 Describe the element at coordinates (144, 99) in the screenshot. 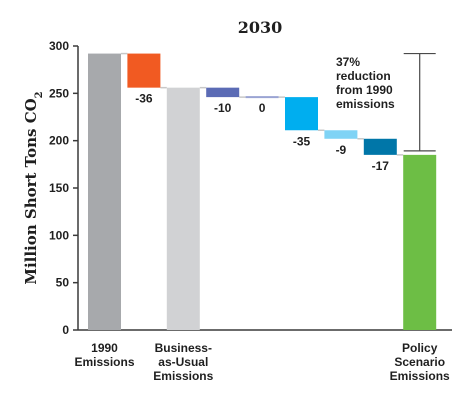

I see `delta-value-label: -36` at that location.